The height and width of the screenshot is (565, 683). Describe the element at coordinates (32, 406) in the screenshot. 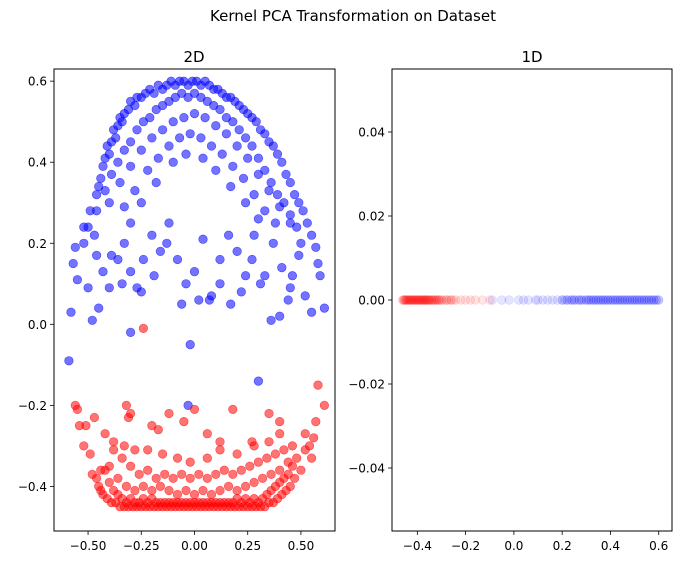

I see `y-tick-label: −0.2` at that location.